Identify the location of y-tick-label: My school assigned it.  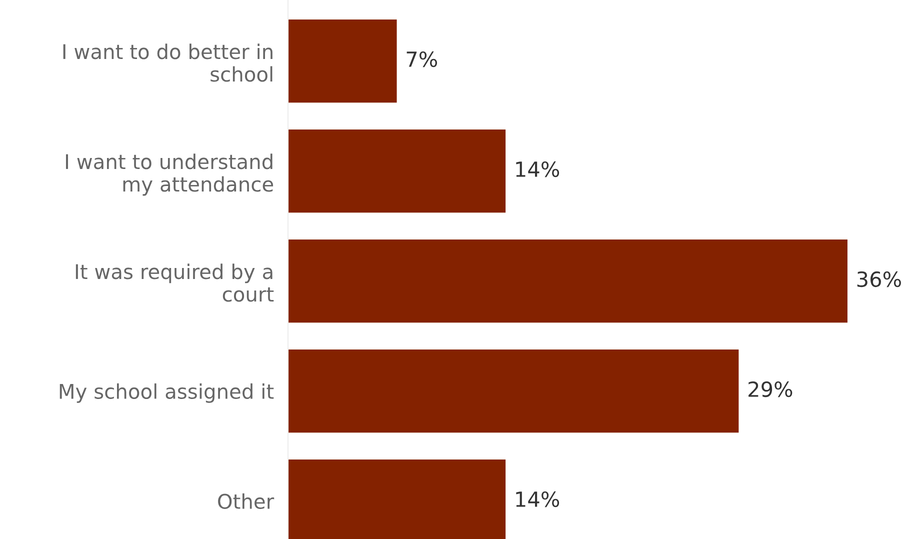
(167, 393).